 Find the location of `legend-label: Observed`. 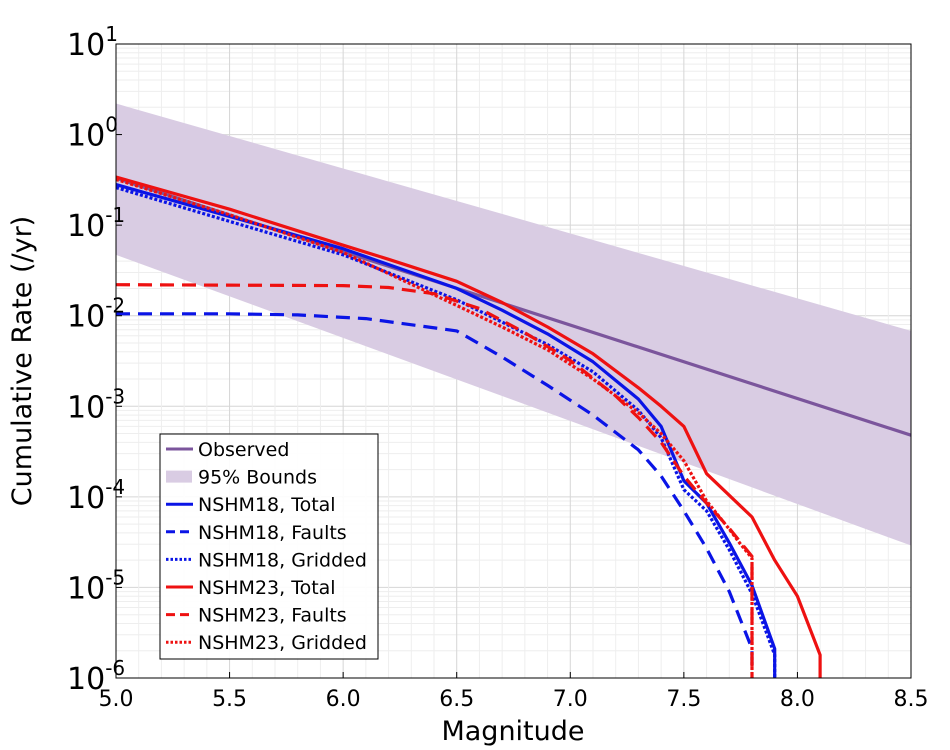

legend-label: Observed is located at coordinates (243, 450).